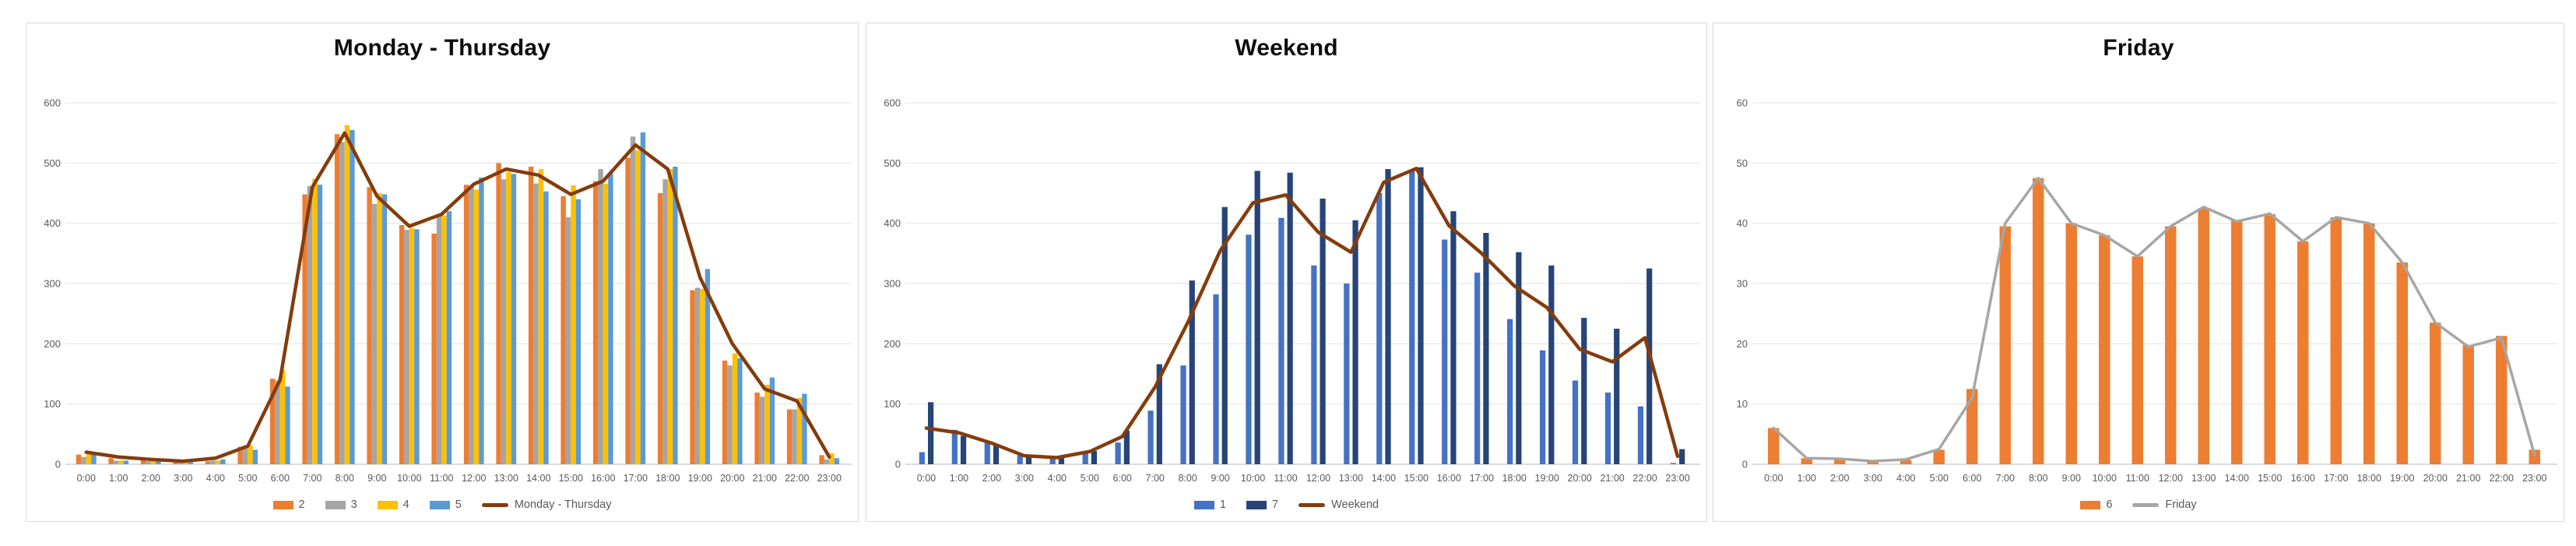 This screenshot has height=546, width=2576. I want to click on bar-series1-5:00, so click(1085, 458).